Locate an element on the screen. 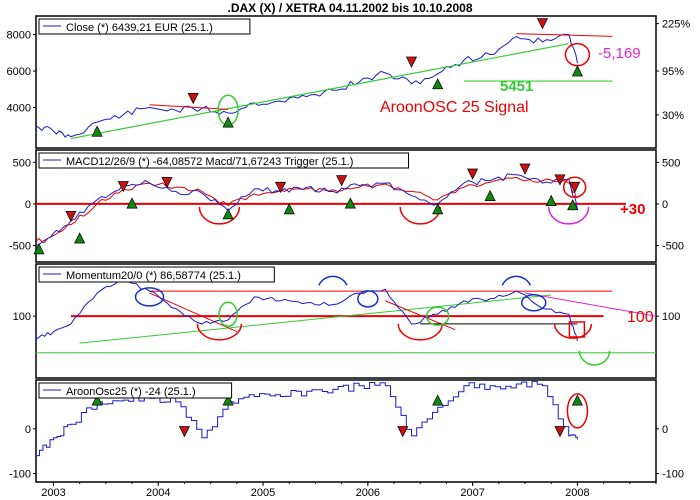 Image resolution: width=700 pixels, height=500 pixels. macd-legend-box is located at coordinates (223, 160).